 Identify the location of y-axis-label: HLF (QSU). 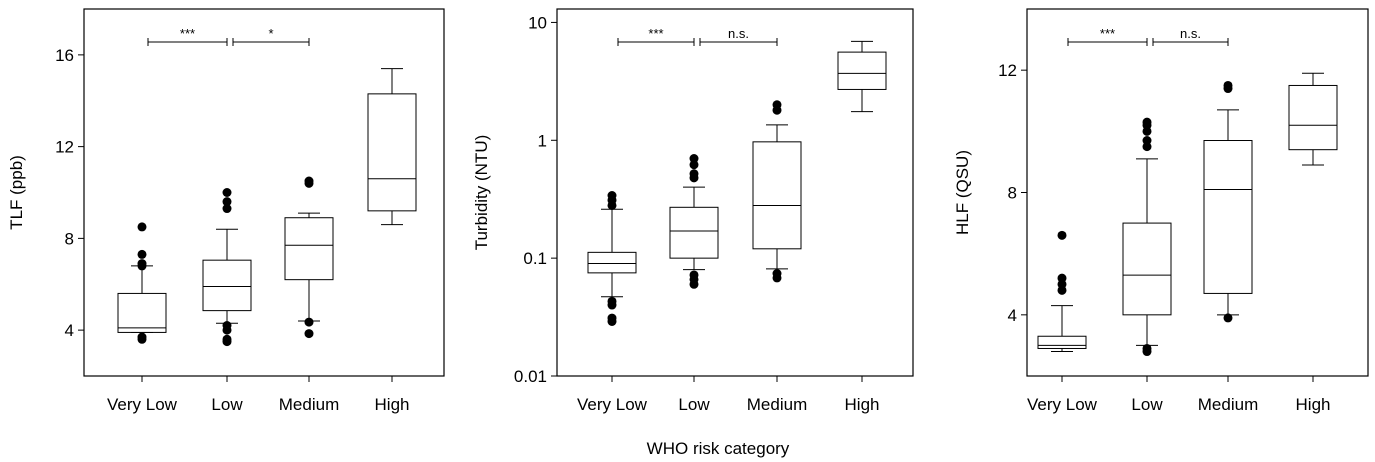
(962, 192).